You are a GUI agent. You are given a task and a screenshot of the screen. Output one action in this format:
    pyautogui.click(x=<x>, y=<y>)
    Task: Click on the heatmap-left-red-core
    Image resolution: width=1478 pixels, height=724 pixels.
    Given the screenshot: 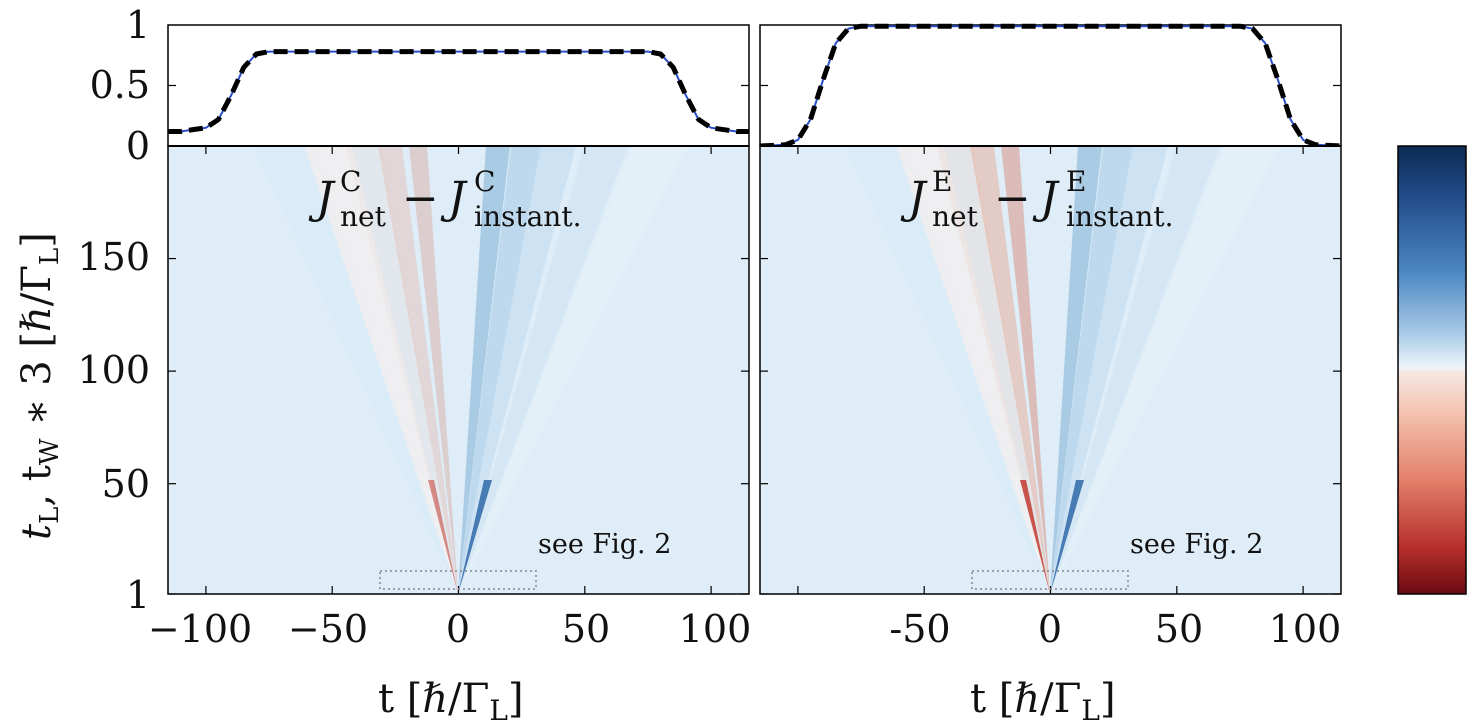 What is the action you would take?
    pyautogui.click(x=443, y=537)
    